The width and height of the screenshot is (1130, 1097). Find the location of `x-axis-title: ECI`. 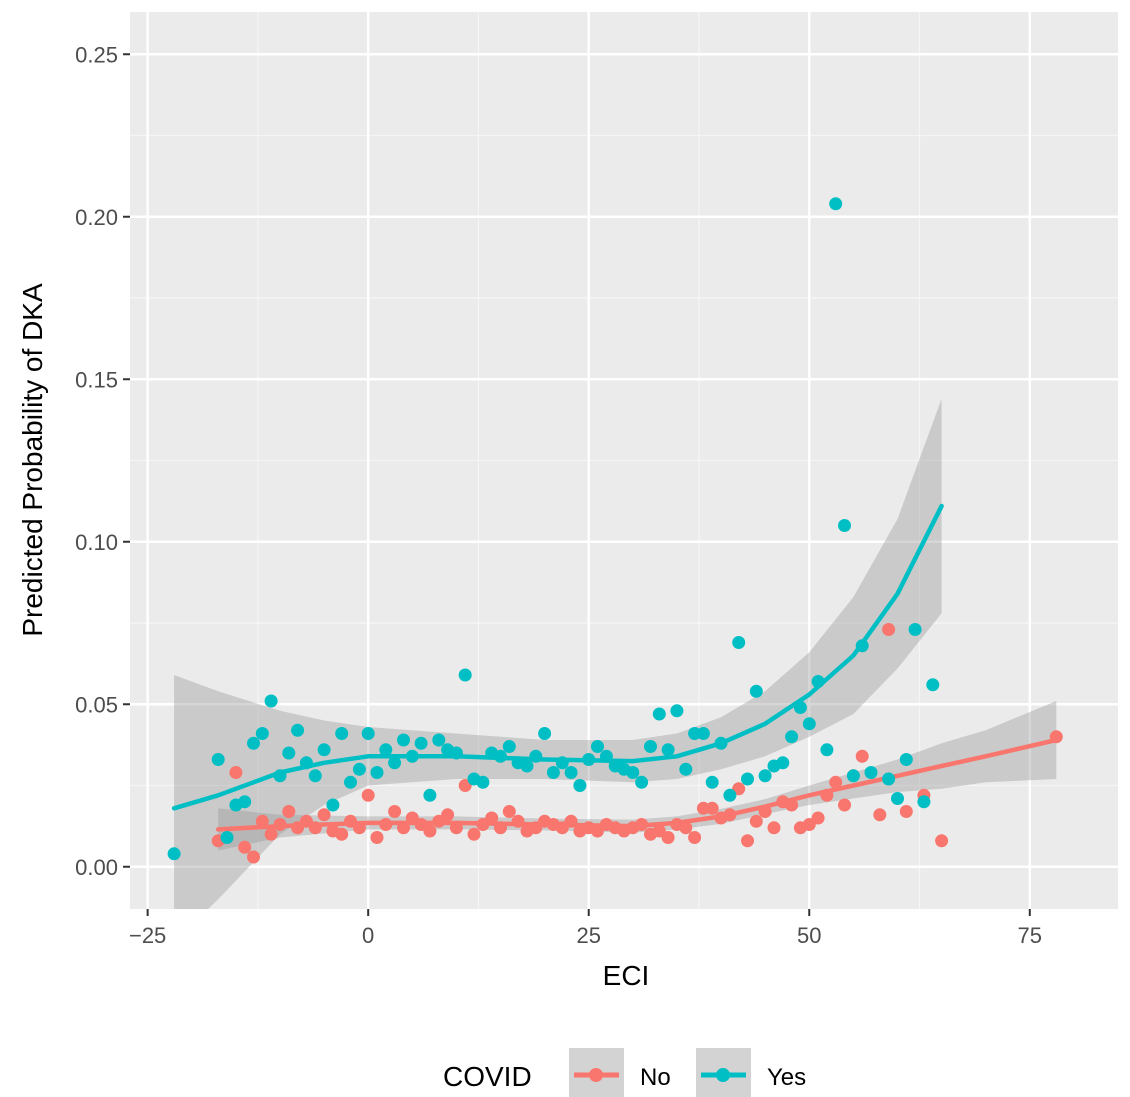

x-axis-title: ECI is located at coordinates (626, 975).